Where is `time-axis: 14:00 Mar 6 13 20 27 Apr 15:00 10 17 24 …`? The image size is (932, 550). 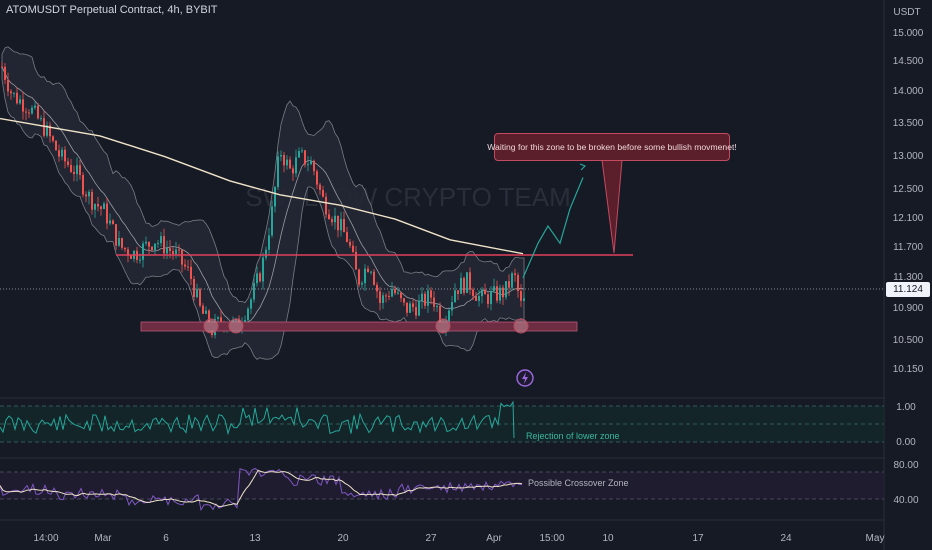
time-axis: 14:00 Mar 6 13 20 27 Apr 15:00 10 17 24 … is located at coordinates (458, 538).